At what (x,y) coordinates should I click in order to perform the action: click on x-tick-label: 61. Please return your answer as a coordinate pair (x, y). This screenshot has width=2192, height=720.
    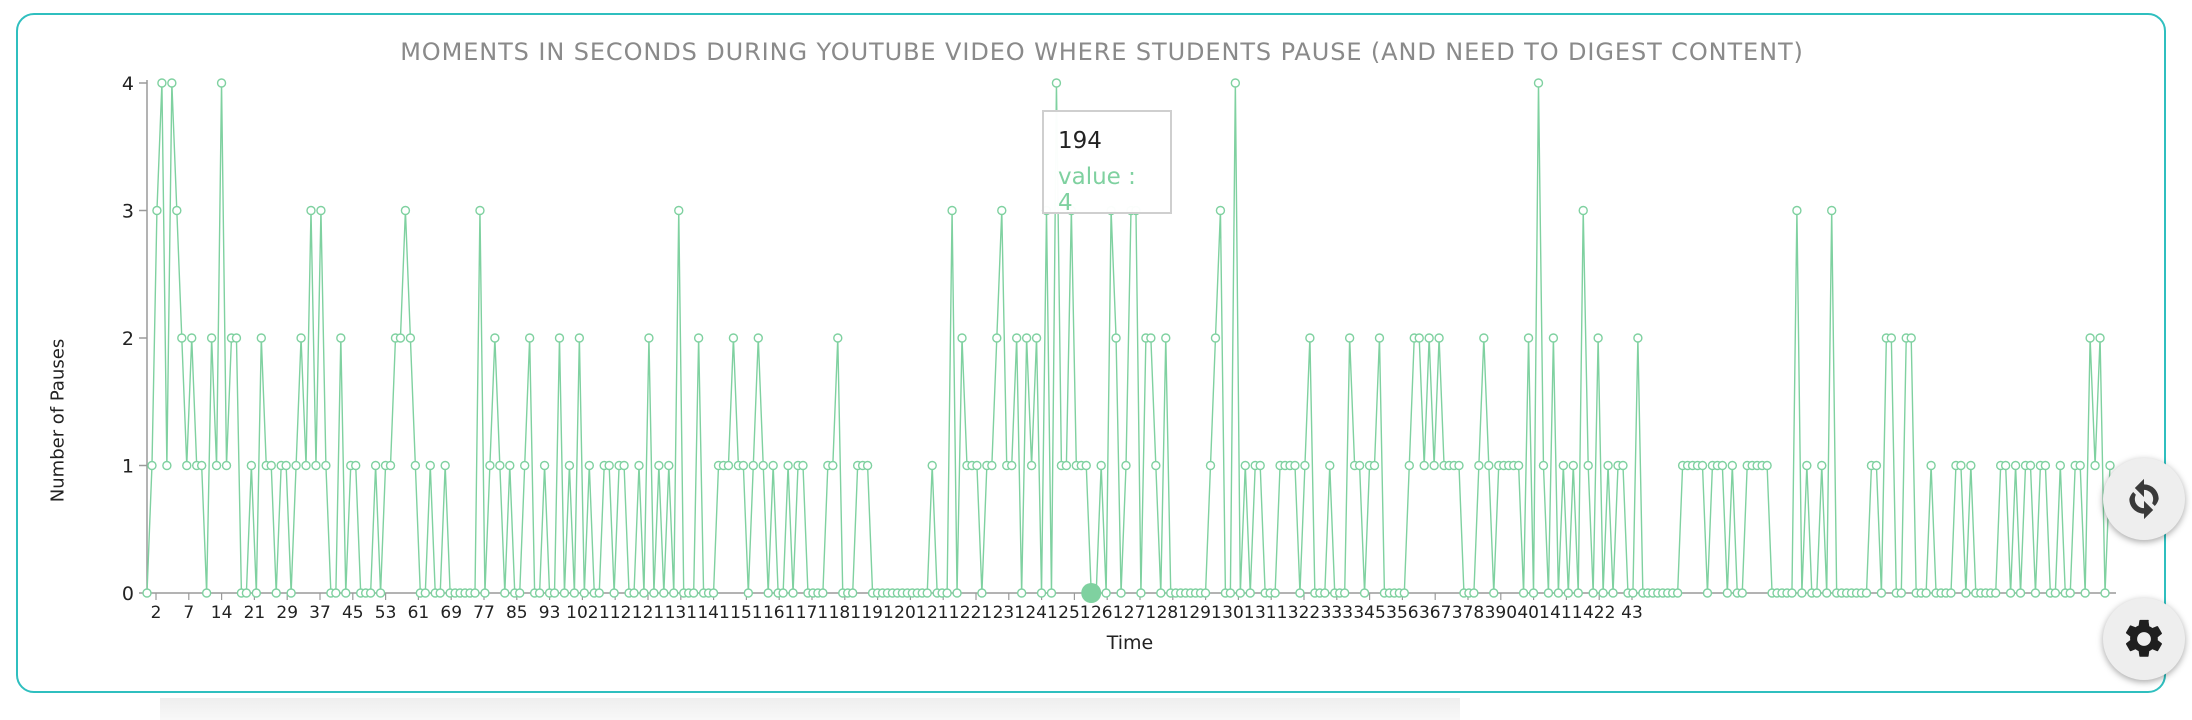
    Looking at the image, I should click on (419, 613).